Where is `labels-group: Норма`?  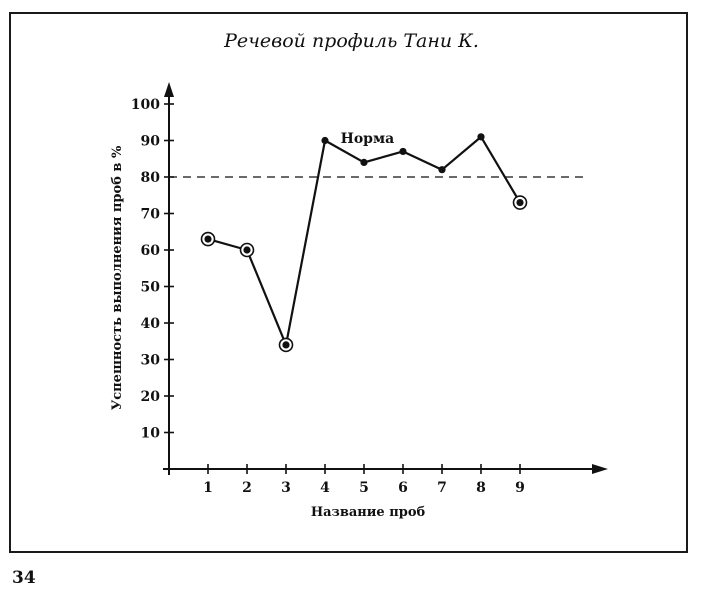
labels-group: Норма is located at coordinates (368, 139).